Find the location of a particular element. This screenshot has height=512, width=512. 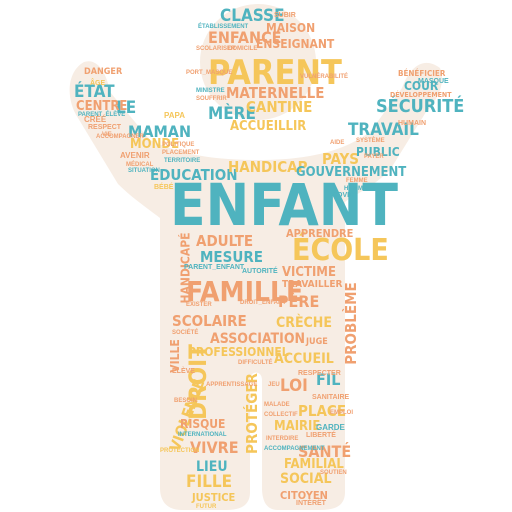

word-placement: PLACEMENT is located at coordinates (181, 153).